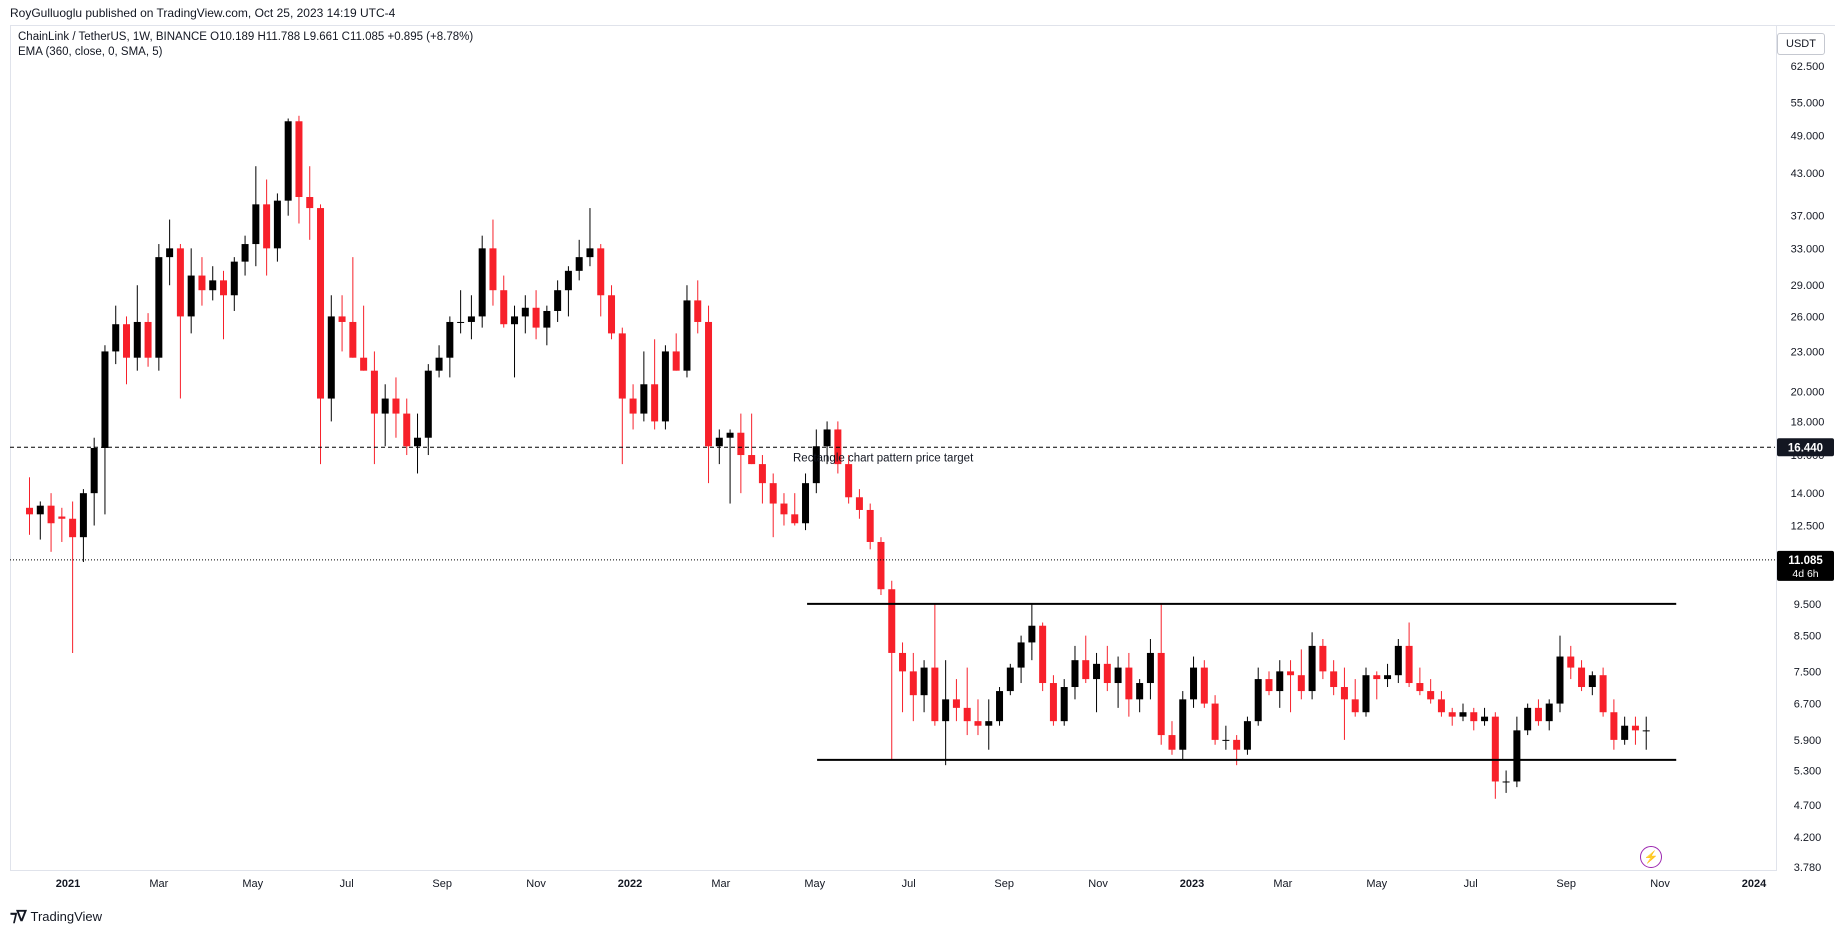 This screenshot has height=931, width=1835. Describe the element at coordinates (1801, 44) in the screenshot. I see `currency-badge: USDT` at that location.